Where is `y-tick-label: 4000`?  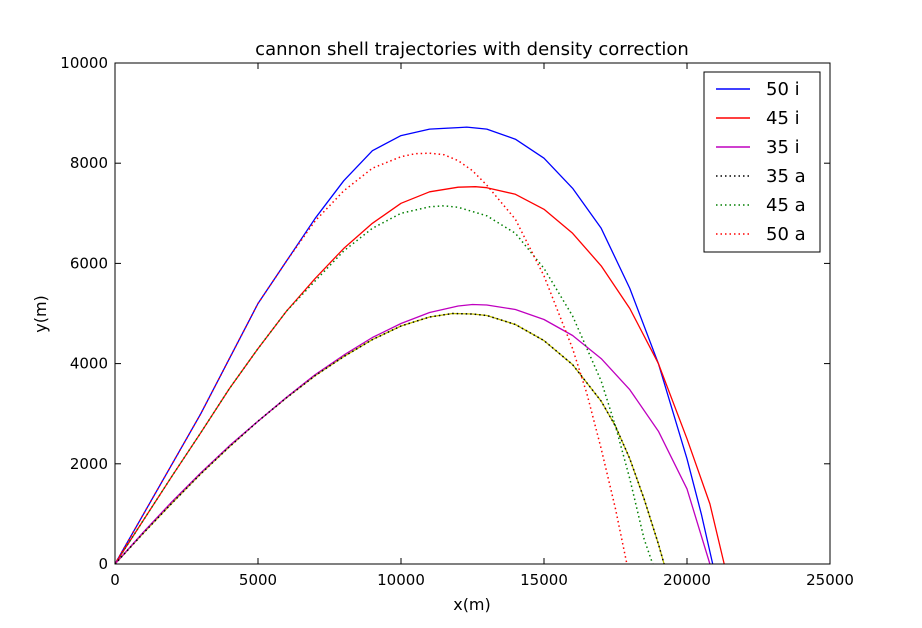 y-tick-label: 4000 is located at coordinates (89, 364).